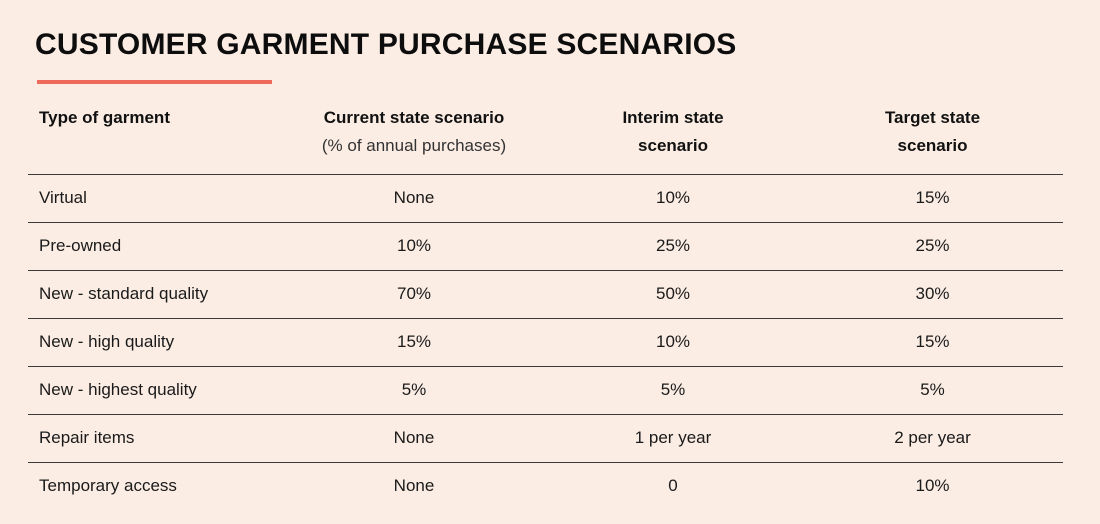 Image resolution: width=1100 pixels, height=524 pixels. I want to click on table-row: New - standard quality 70% 50% 30%, so click(545, 294).